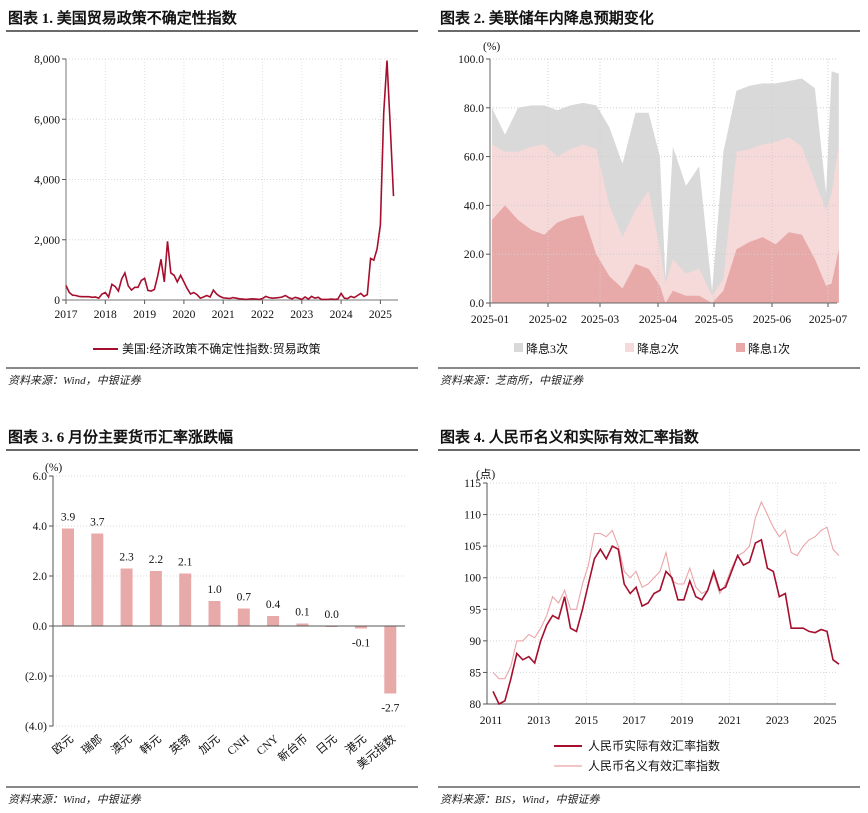 The width and height of the screenshot is (868, 813). What do you see at coordinates (273, 605) in the screenshot?
I see `data-label: 0.4` at bounding box center [273, 605].